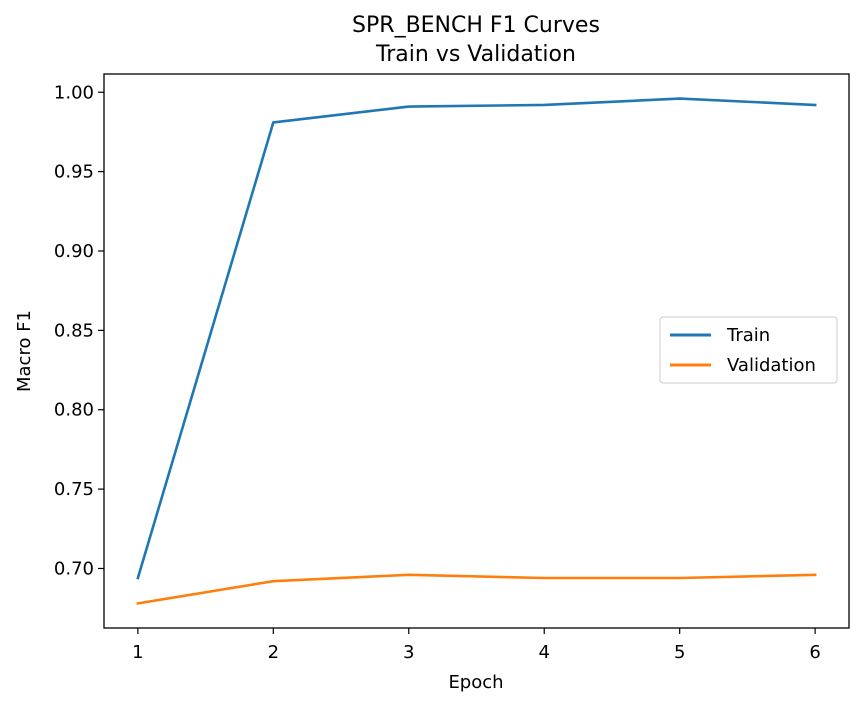 The height and width of the screenshot is (706, 863). Describe the element at coordinates (748, 350) in the screenshot. I see `legend: Train Validation` at that location.